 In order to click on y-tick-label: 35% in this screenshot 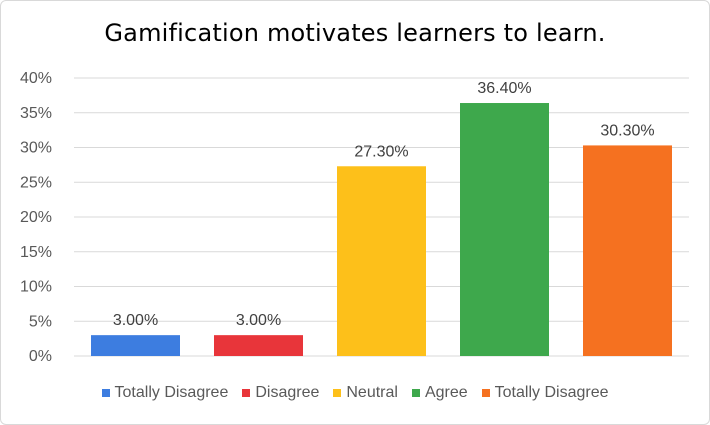, I will do `click(36, 113)`.